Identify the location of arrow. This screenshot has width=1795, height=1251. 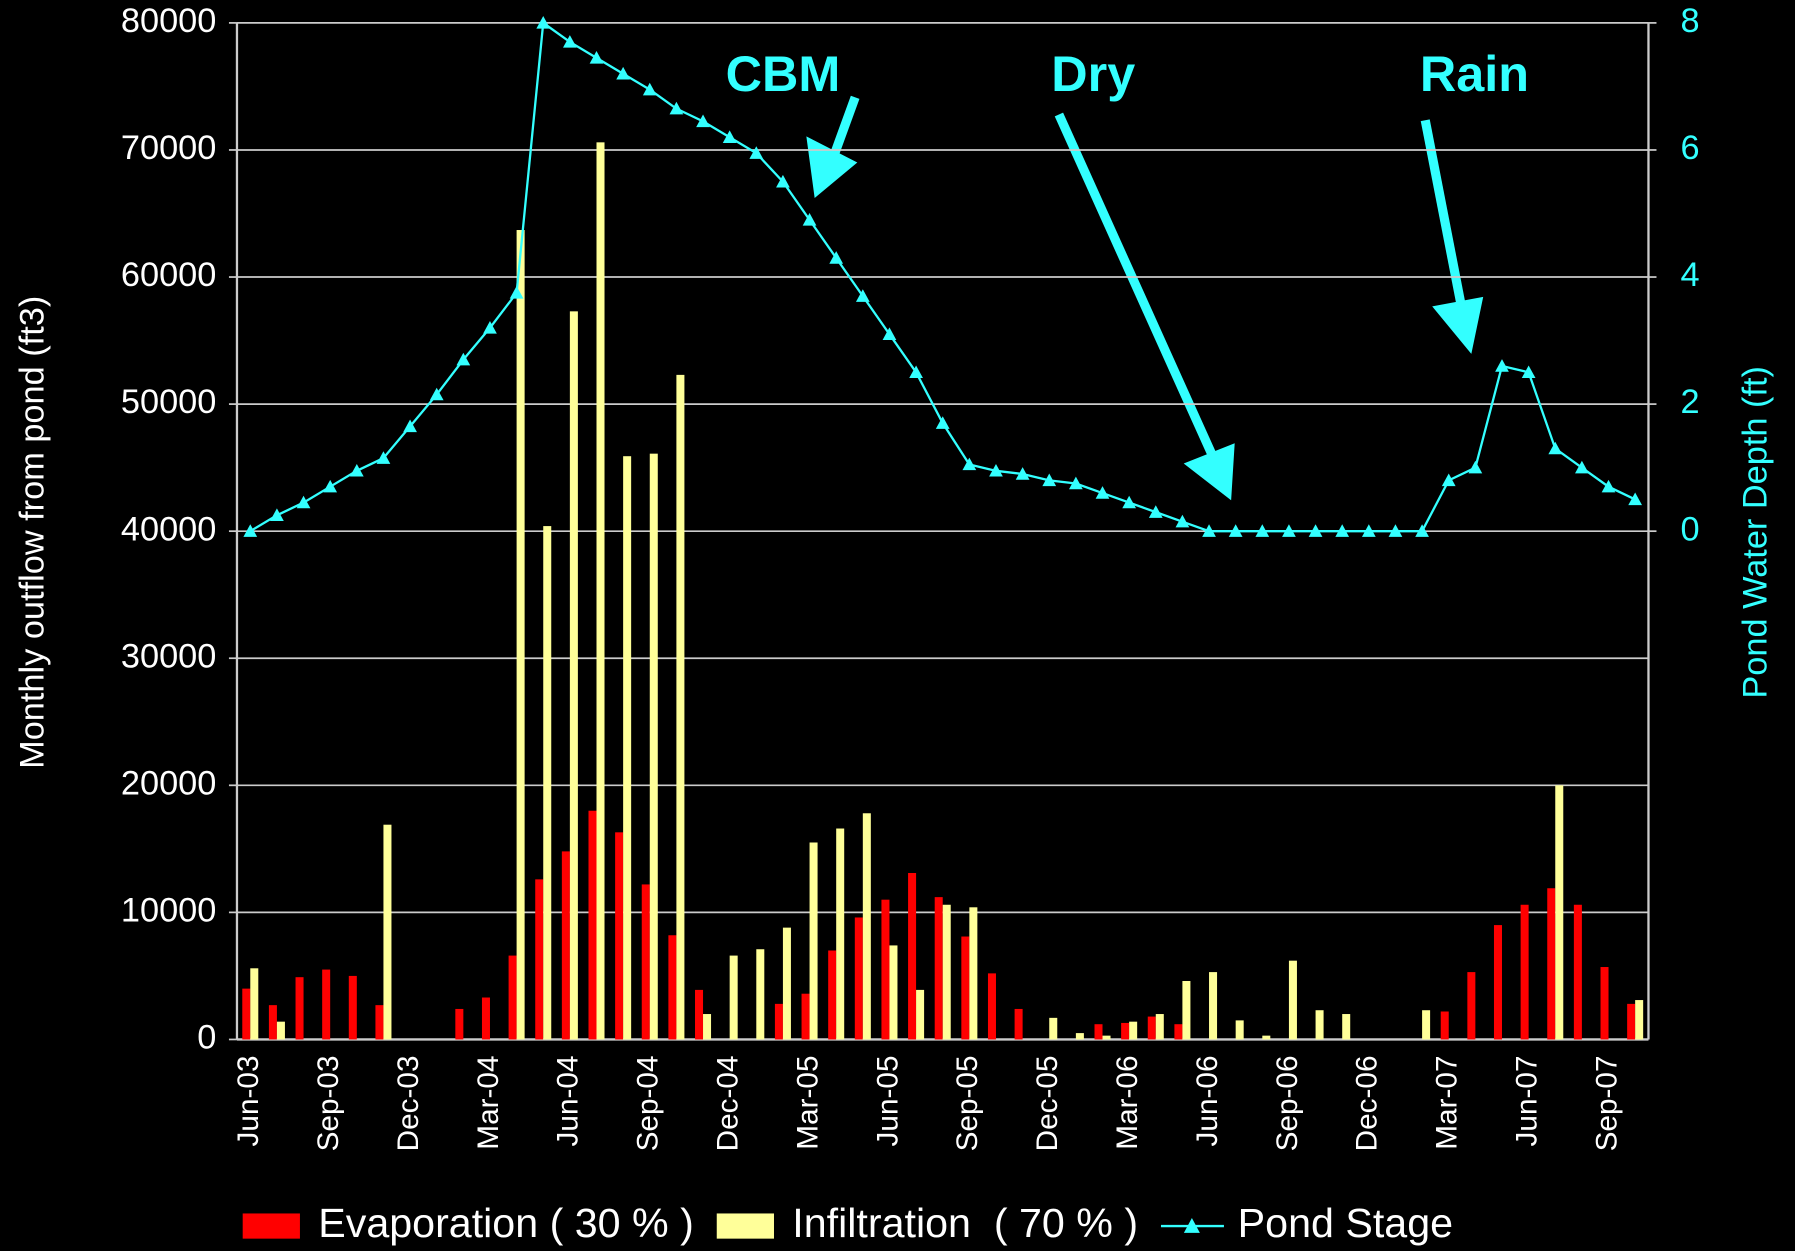
(1136, 286).